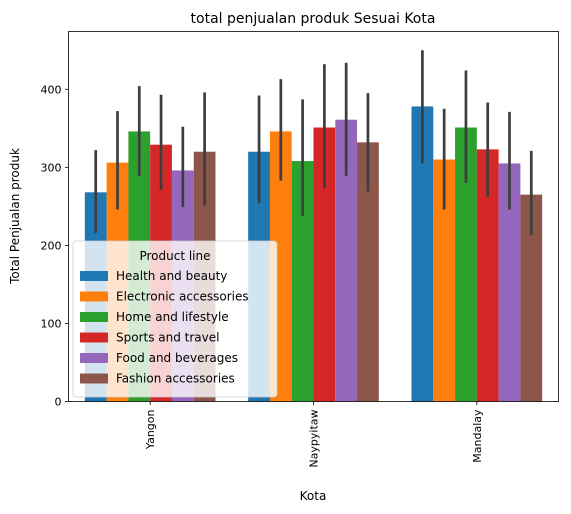  Describe the element at coordinates (174, 256) in the screenshot. I see `legend-title: Product line` at that location.